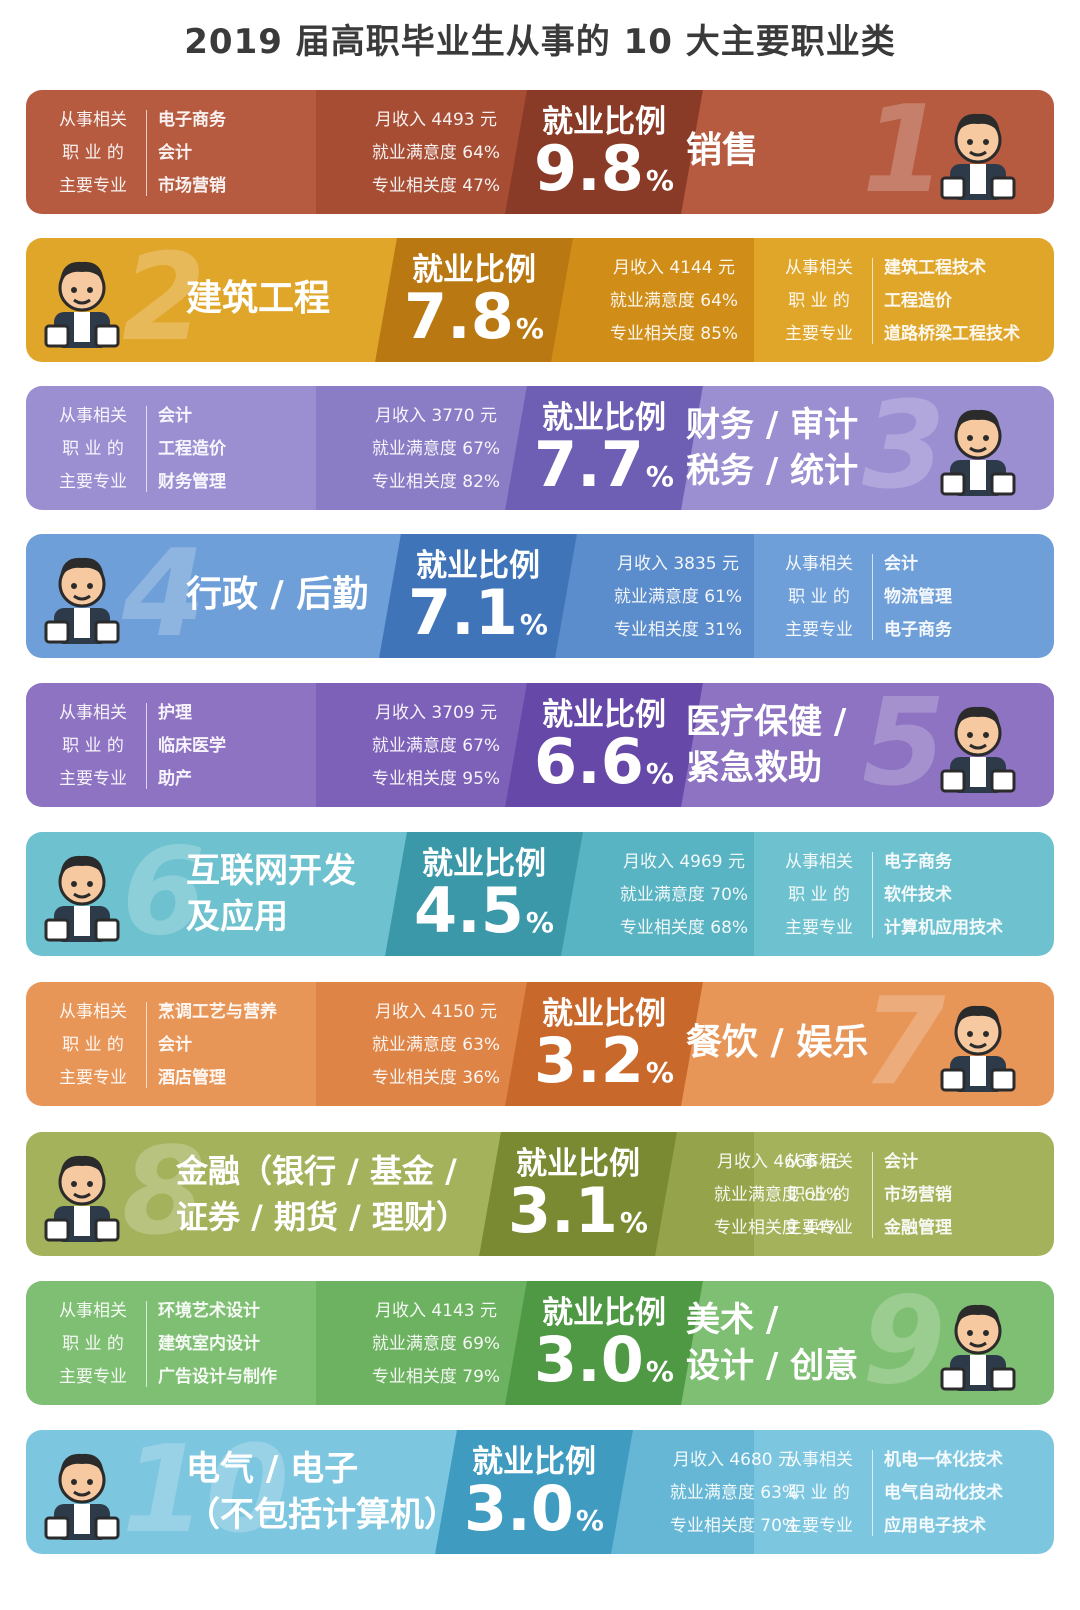  Describe the element at coordinates (777, 1043) in the screenshot. I see `occupation-name: 餐饮 / 娱乐` at that location.